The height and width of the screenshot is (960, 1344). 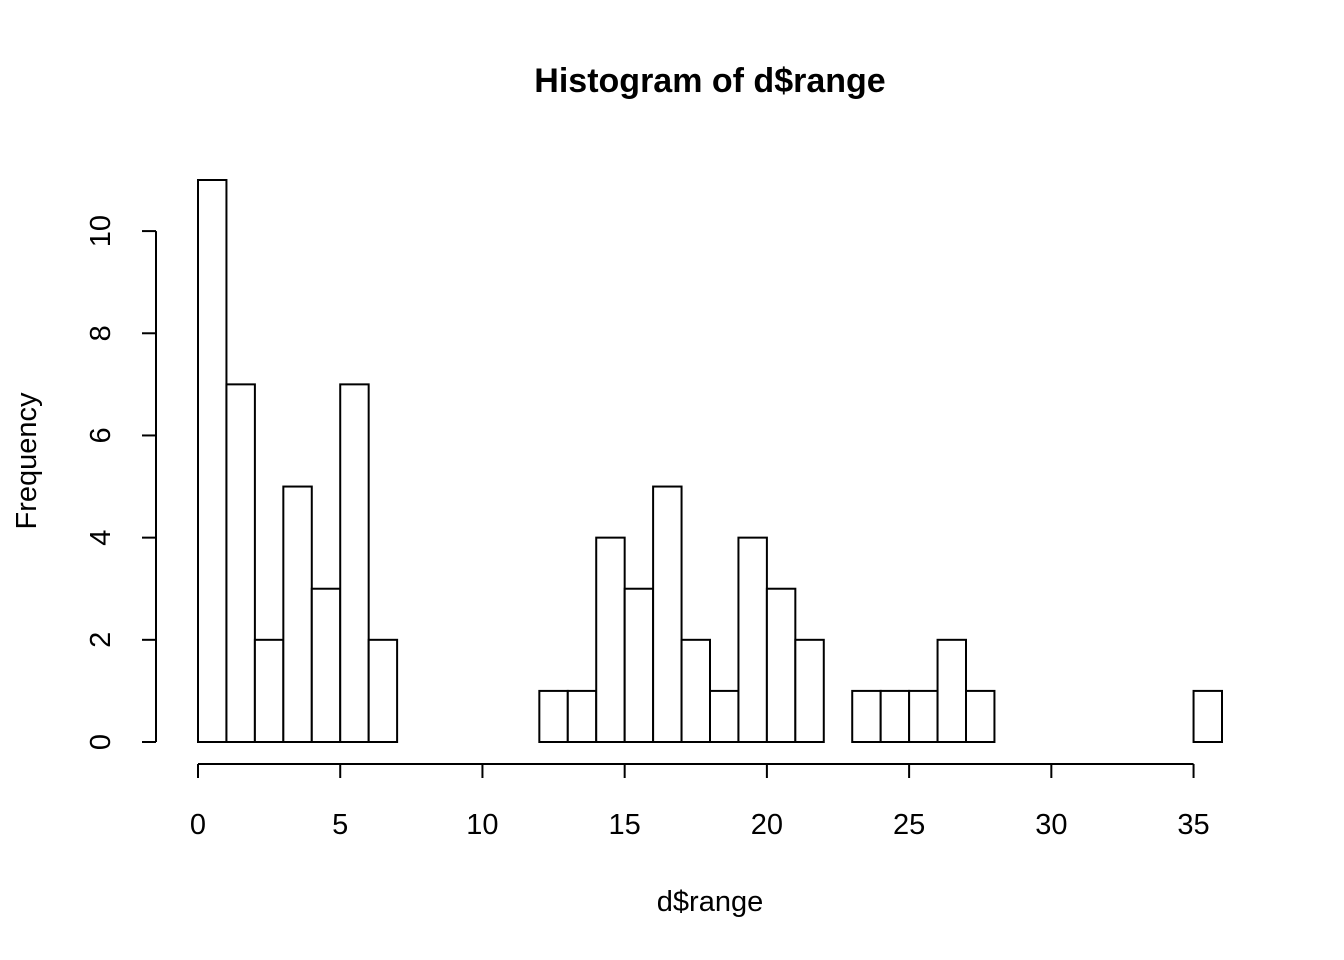 What do you see at coordinates (121, 482) in the screenshot?
I see `y-axis: 0 2 4 6 8 10` at bounding box center [121, 482].